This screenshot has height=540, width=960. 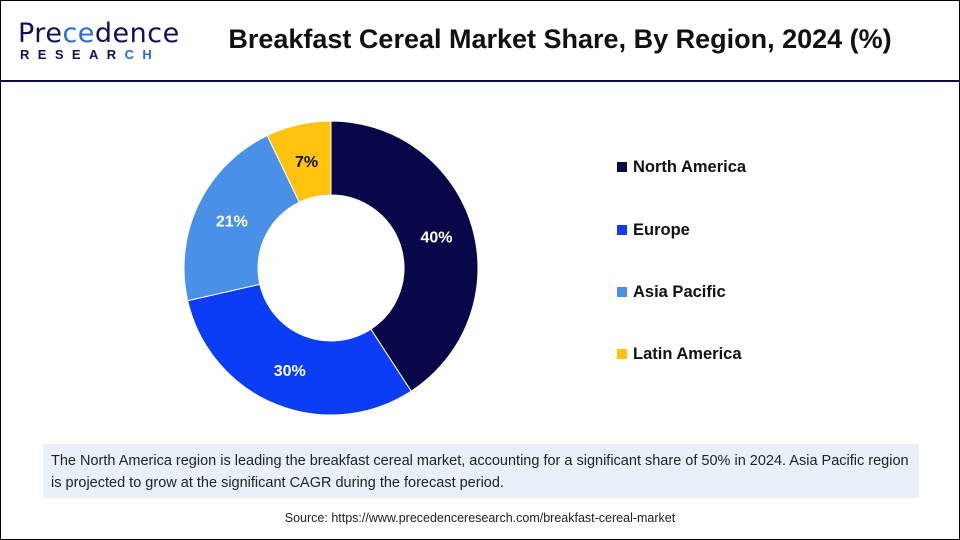 I want to click on data-label: 21%, so click(x=232, y=221).